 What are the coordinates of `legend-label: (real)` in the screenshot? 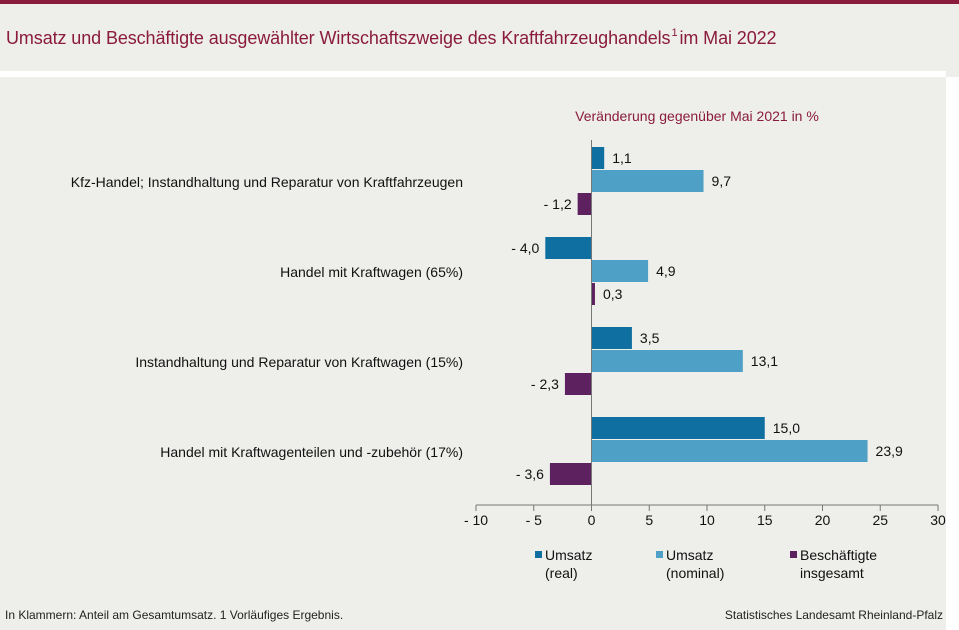 It's located at (561, 573).